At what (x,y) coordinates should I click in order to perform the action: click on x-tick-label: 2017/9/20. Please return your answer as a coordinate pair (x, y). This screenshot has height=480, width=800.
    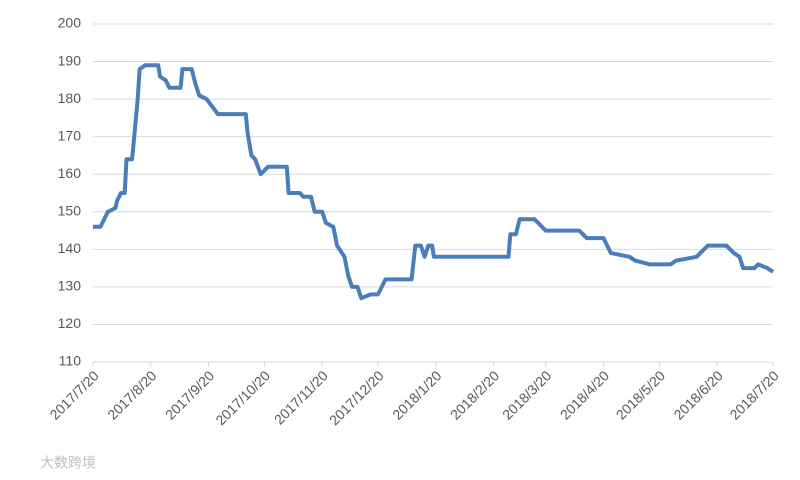
    Looking at the image, I should click on (190, 395).